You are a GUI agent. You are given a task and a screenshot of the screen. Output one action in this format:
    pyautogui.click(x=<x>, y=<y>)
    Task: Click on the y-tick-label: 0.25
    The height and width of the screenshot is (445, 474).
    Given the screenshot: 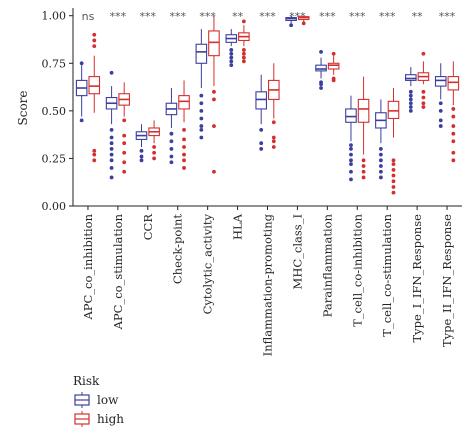 What is the action you would take?
    pyautogui.click(x=54, y=158)
    